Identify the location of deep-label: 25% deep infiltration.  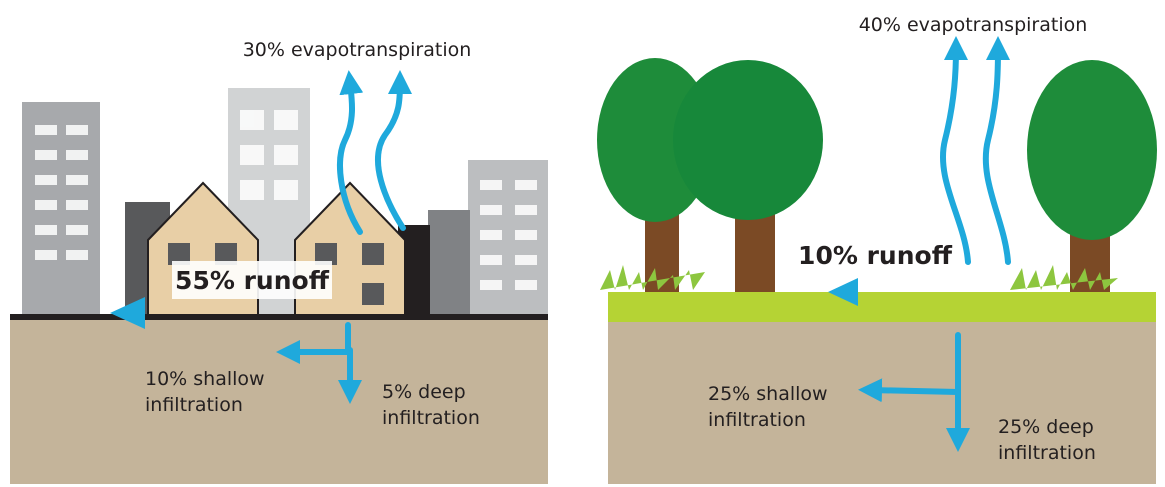
(1047, 440).